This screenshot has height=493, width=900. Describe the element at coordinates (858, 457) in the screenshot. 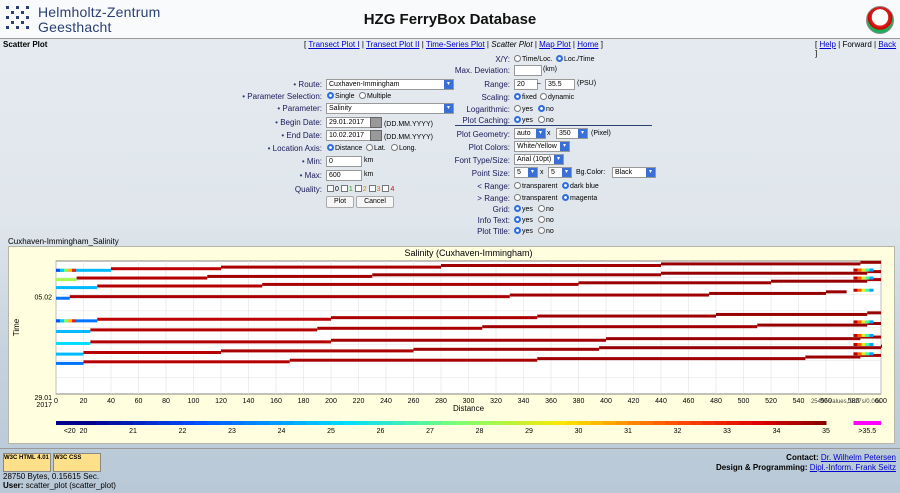

I see `contact-link: Dr. Wilhelm Petersen` at that location.